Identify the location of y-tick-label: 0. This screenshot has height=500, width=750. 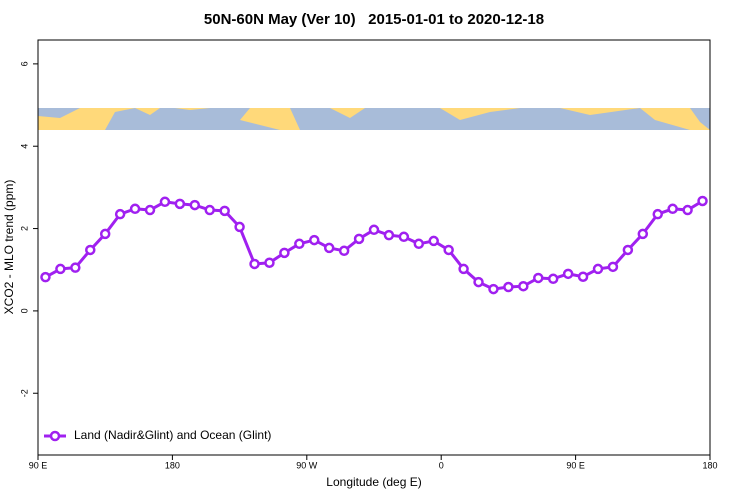
(24, 310).